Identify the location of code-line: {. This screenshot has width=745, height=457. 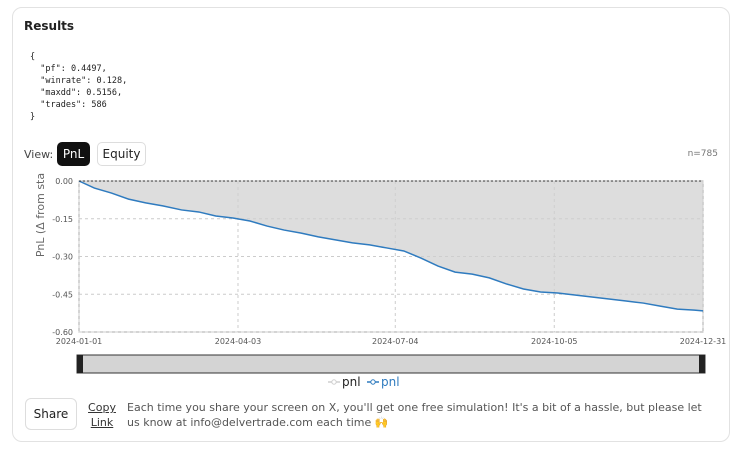
(33, 57).